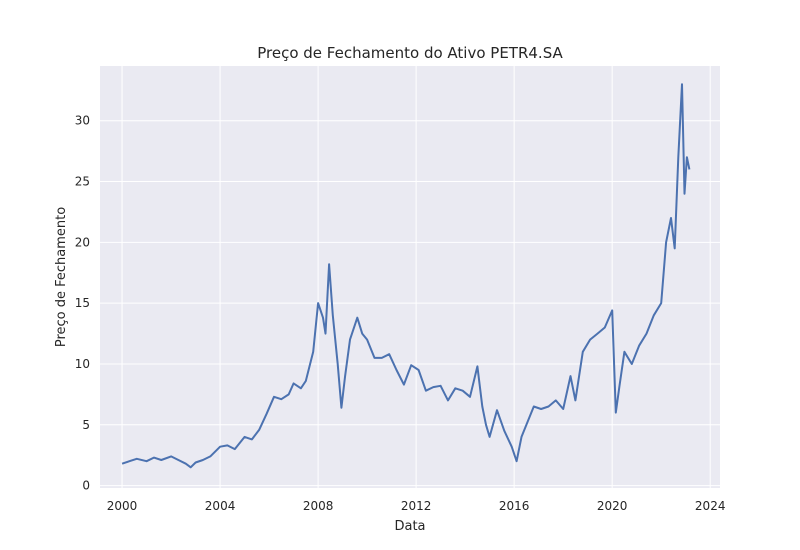 This screenshot has height=550, width=800. I want to click on x-tick-label: 2004, so click(220, 506).